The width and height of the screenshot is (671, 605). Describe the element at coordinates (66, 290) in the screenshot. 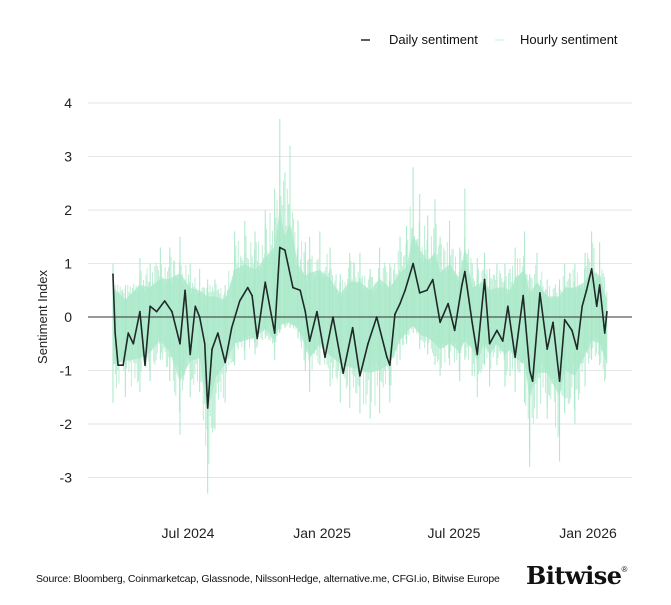

I see `y-axis-ticks: 4 3 2 1 0 -1 -2 -3` at that location.